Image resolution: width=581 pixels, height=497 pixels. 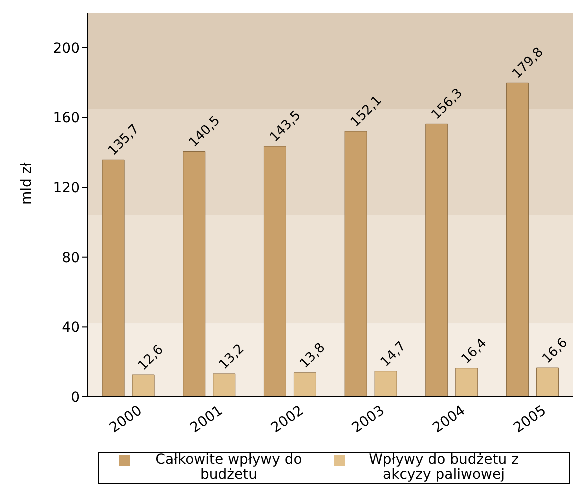 What do you see at coordinates (71, 258) in the screenshot?
I see `y-tick-label: 80` at bounding box center [71, 258].